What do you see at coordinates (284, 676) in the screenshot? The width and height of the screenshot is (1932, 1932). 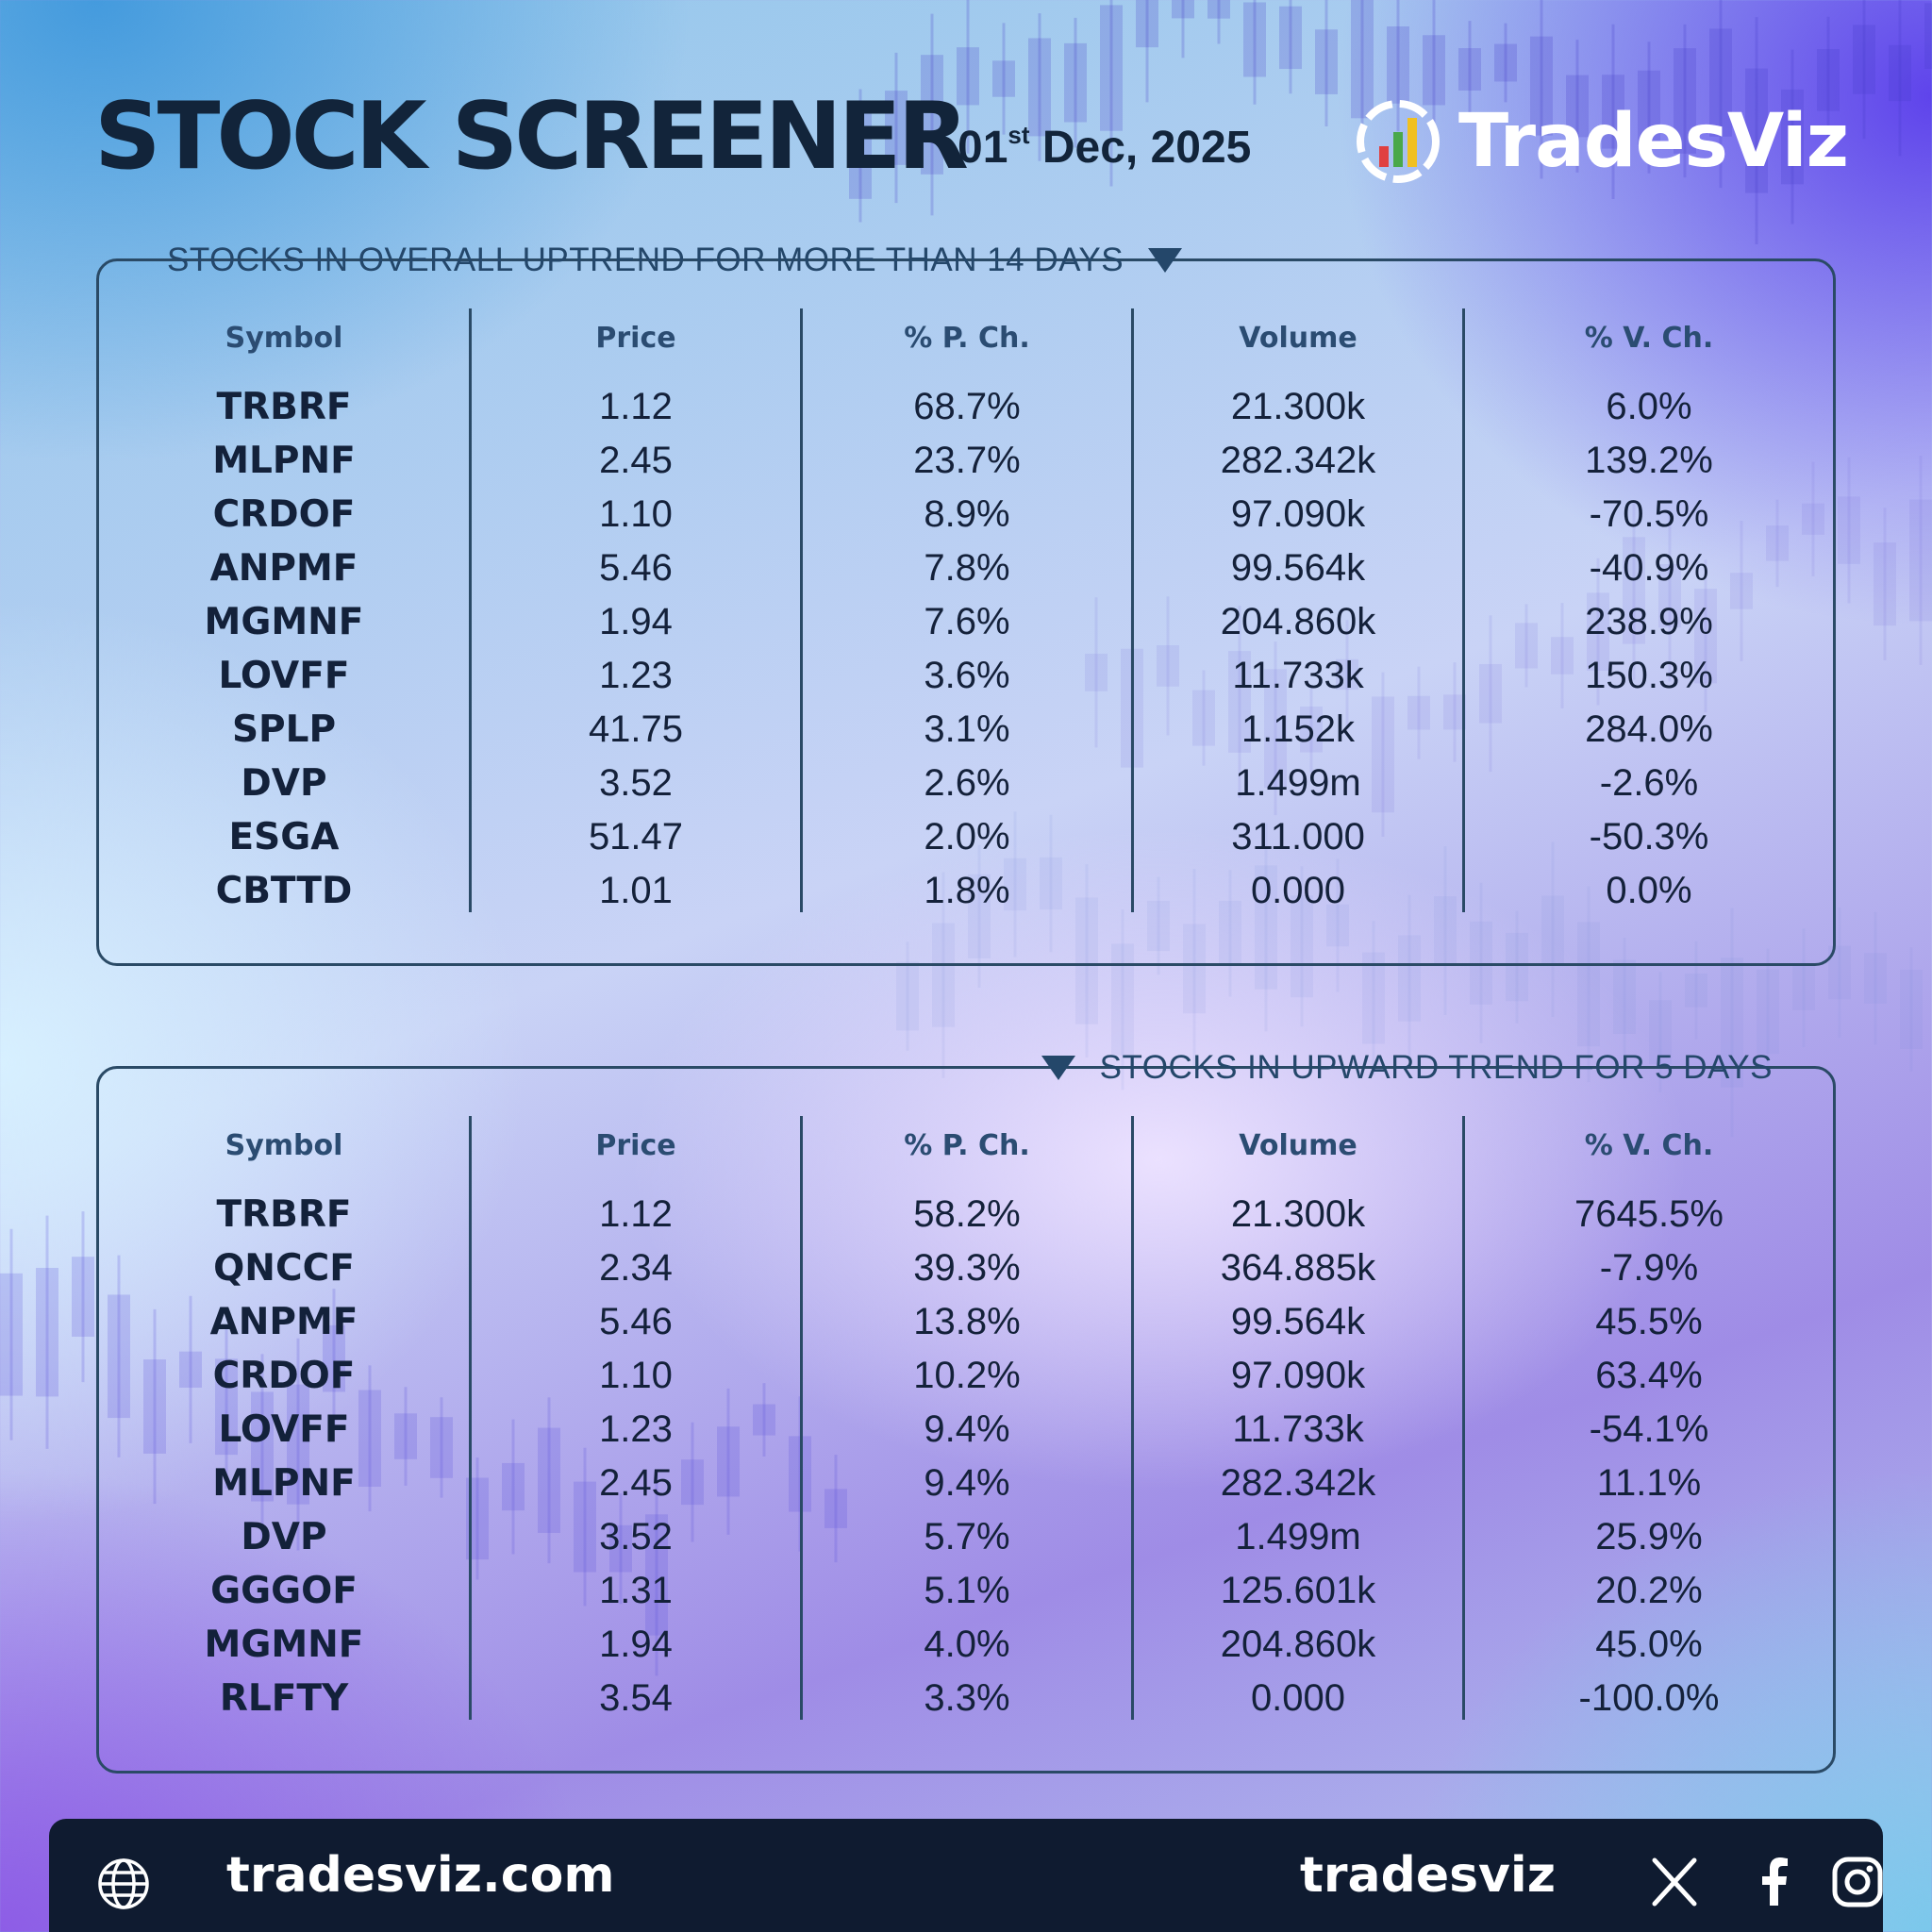 I see `cell-symbol: LOVFF` at bounding box center [284, 676].